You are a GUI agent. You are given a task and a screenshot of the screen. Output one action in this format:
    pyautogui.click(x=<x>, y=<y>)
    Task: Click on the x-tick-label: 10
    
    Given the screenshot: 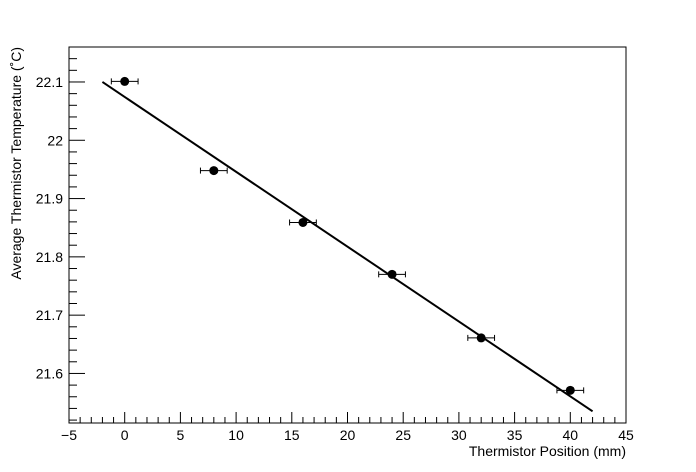 What is the action you would take?
    pyautogui.click(x=236, y=435)
    